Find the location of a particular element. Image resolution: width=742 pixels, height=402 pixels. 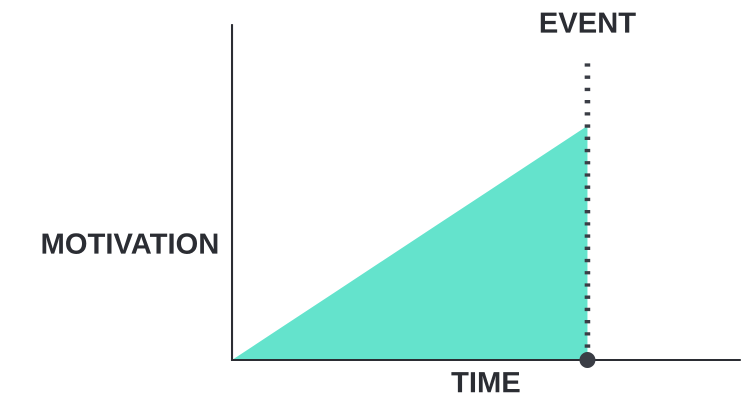

text: EVENT is located at coordinates (588, 22).